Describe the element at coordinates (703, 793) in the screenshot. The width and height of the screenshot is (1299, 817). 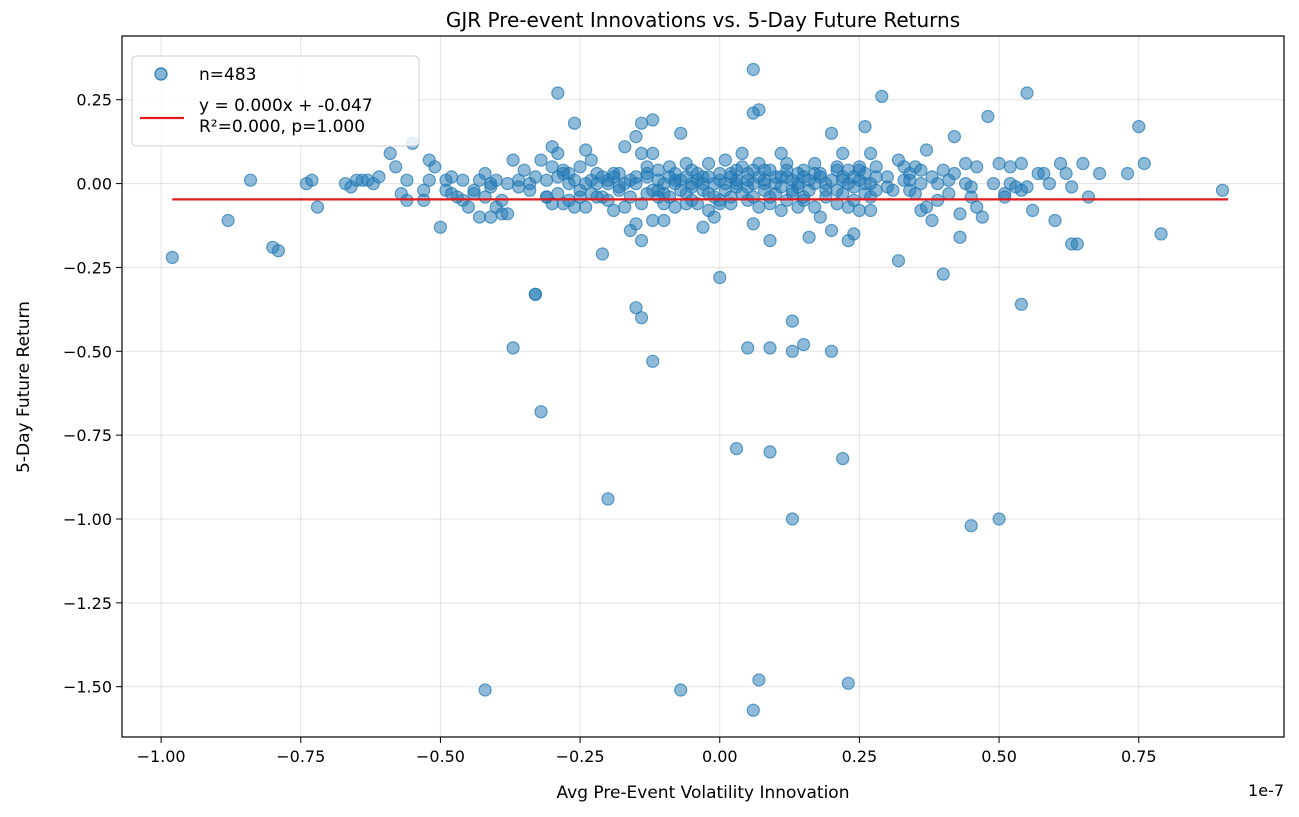
I see `x-axis-label: Avg Pre-Event Volatility Innovation` at that location.